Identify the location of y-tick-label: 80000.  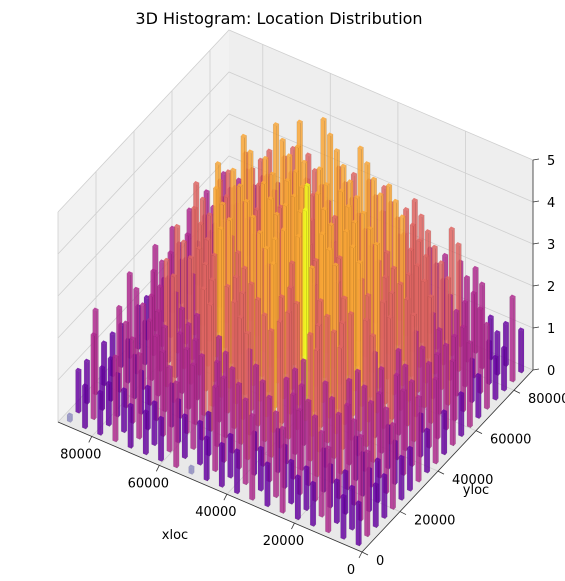
(546, 399).